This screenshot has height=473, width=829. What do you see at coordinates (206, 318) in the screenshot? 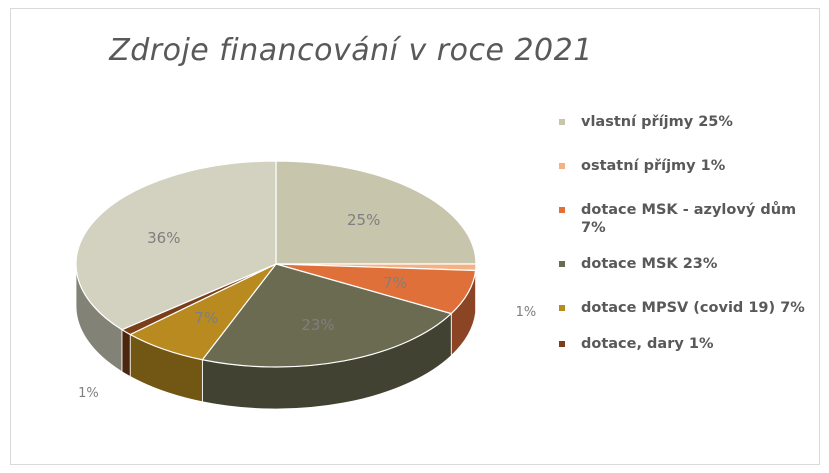
I see `data-label-4: 7%` at bounding box center [206, 318].